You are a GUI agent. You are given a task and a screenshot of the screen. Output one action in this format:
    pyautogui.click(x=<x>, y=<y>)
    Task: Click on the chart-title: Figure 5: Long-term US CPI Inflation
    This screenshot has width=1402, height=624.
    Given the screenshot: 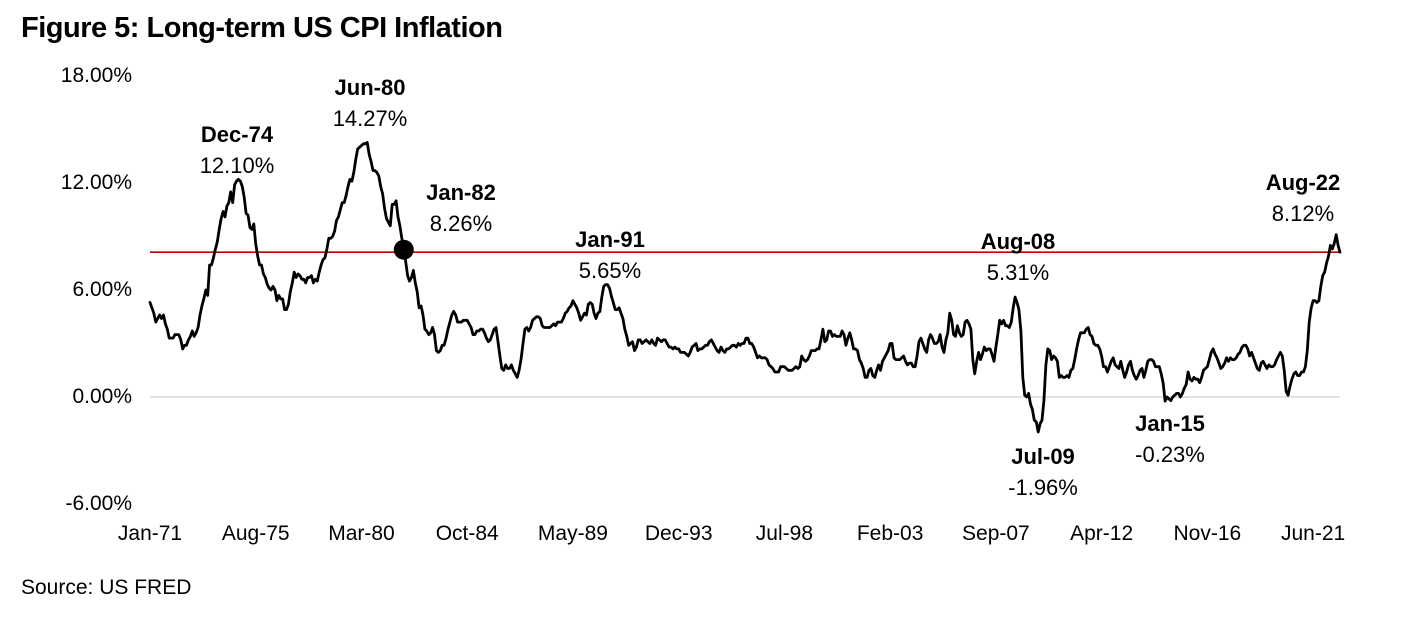 What is the action you would take?
    pyautogui.click(x=262, y=28)
    